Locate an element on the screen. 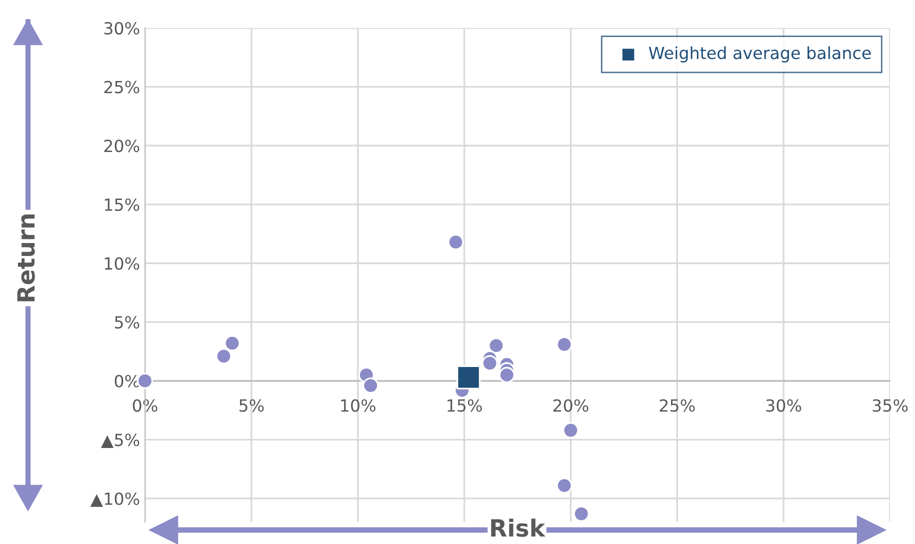 The width and height of the screenshot is (915, 544). x-tick-label: 35% is located at coordinates (890, 405).